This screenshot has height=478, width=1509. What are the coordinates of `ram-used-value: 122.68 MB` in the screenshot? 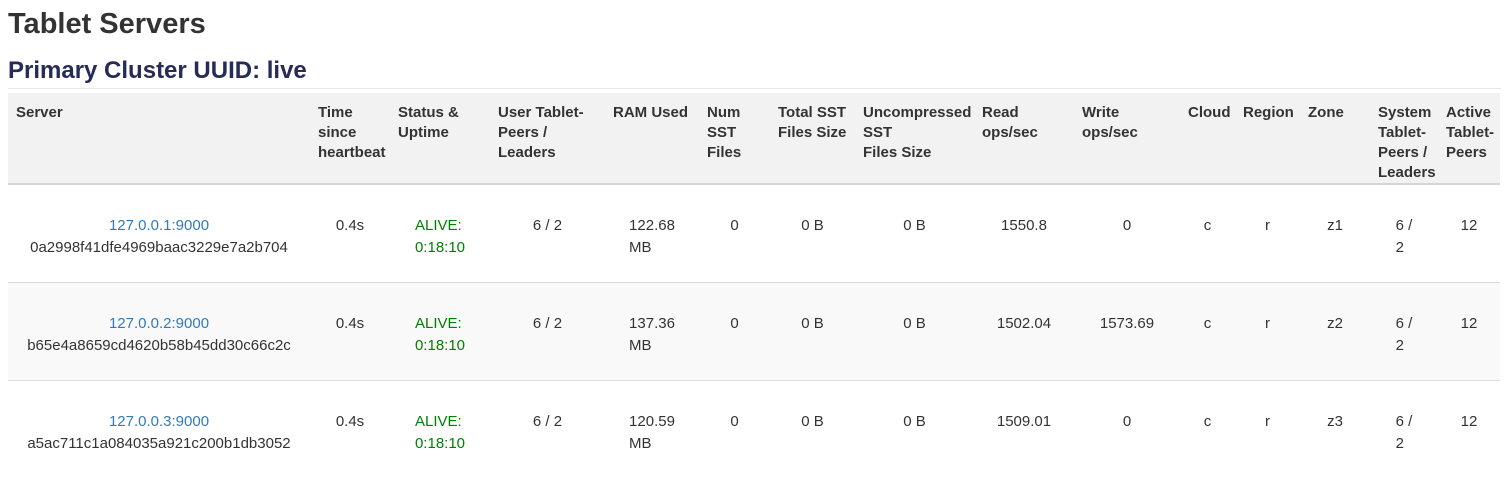 It's located at (652, 237).